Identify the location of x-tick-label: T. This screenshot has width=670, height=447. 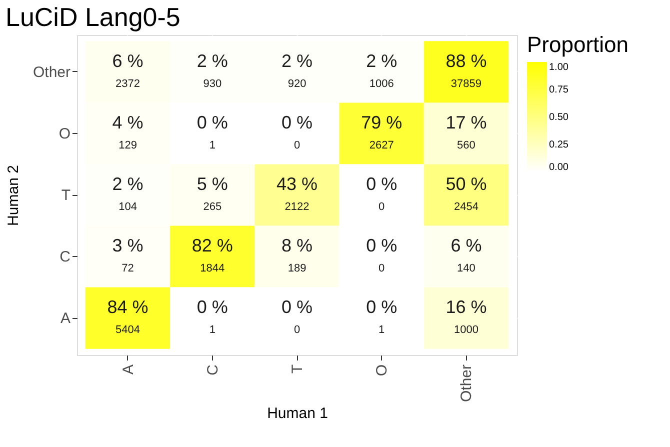
(297, 369).